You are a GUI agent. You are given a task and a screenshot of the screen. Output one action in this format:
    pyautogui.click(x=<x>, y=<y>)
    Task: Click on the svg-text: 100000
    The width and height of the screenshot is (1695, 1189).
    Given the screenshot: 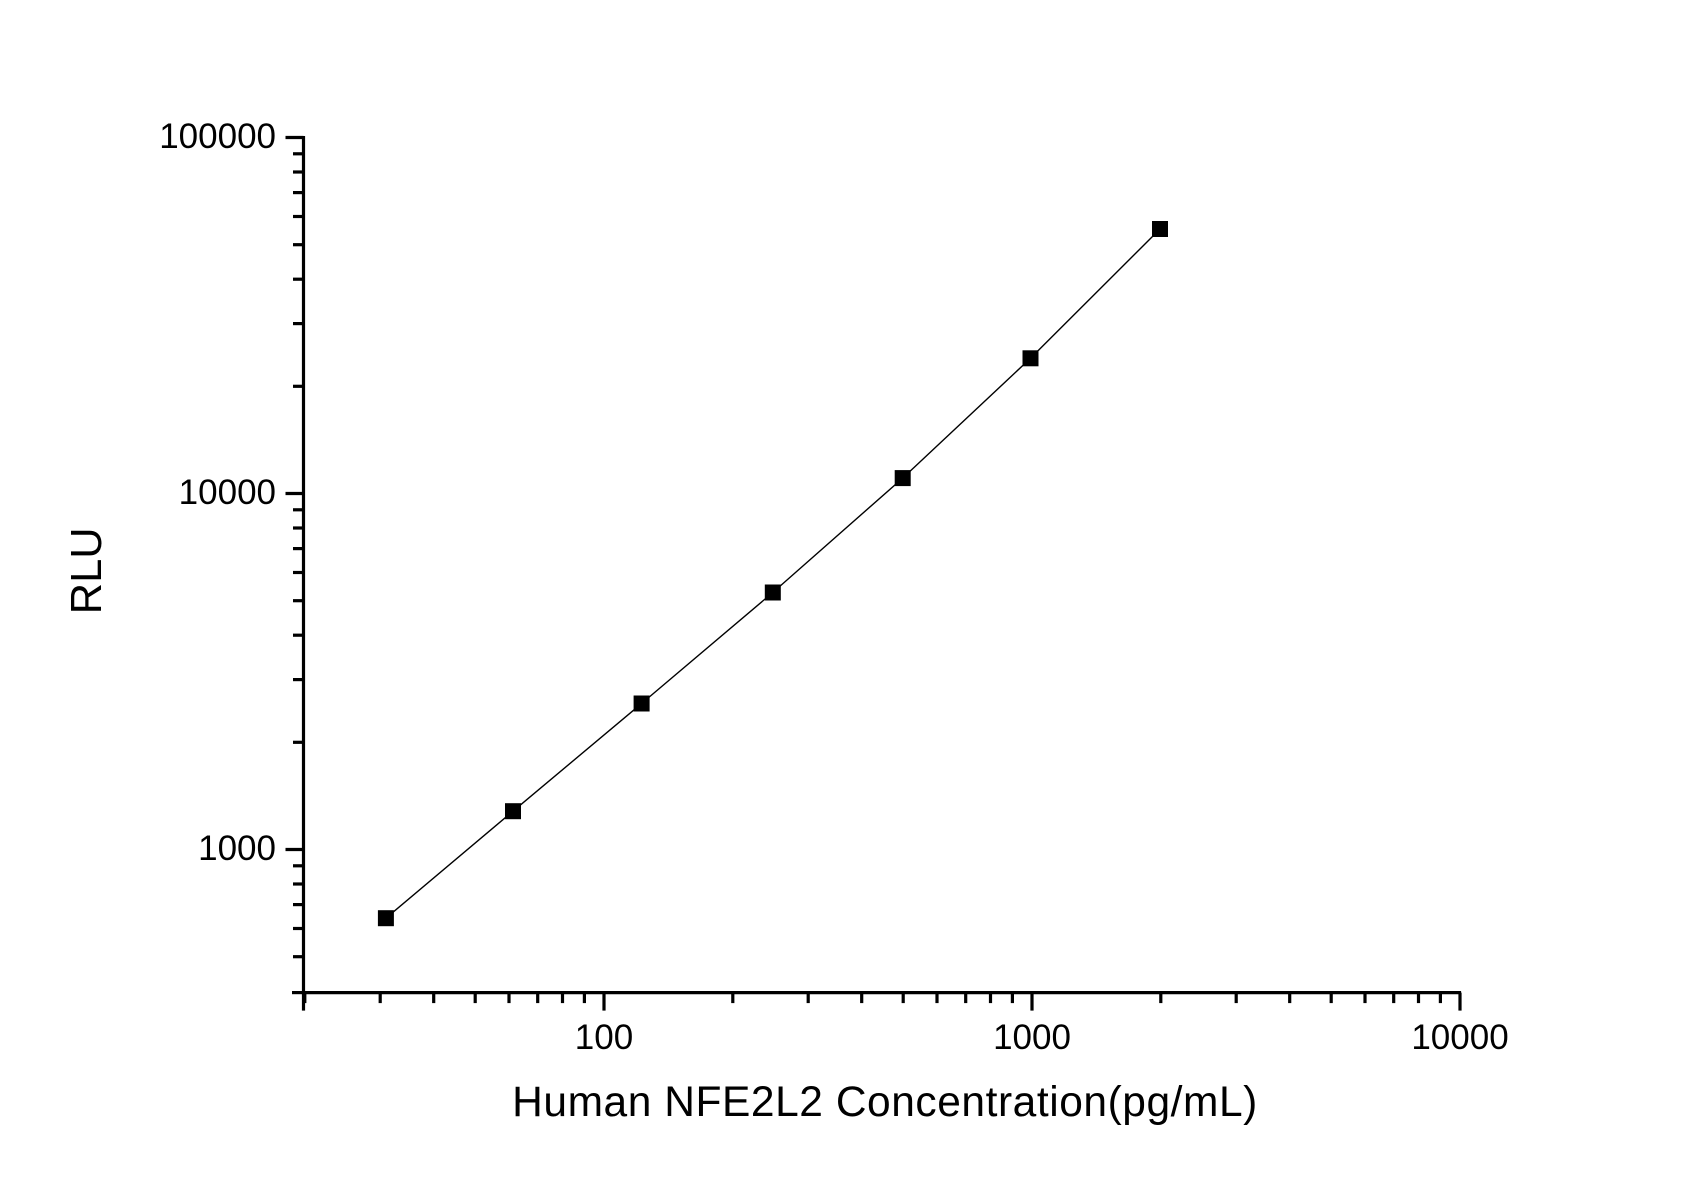 What is the action you would take?
    pyautogui.click(x=217, y=136)
    